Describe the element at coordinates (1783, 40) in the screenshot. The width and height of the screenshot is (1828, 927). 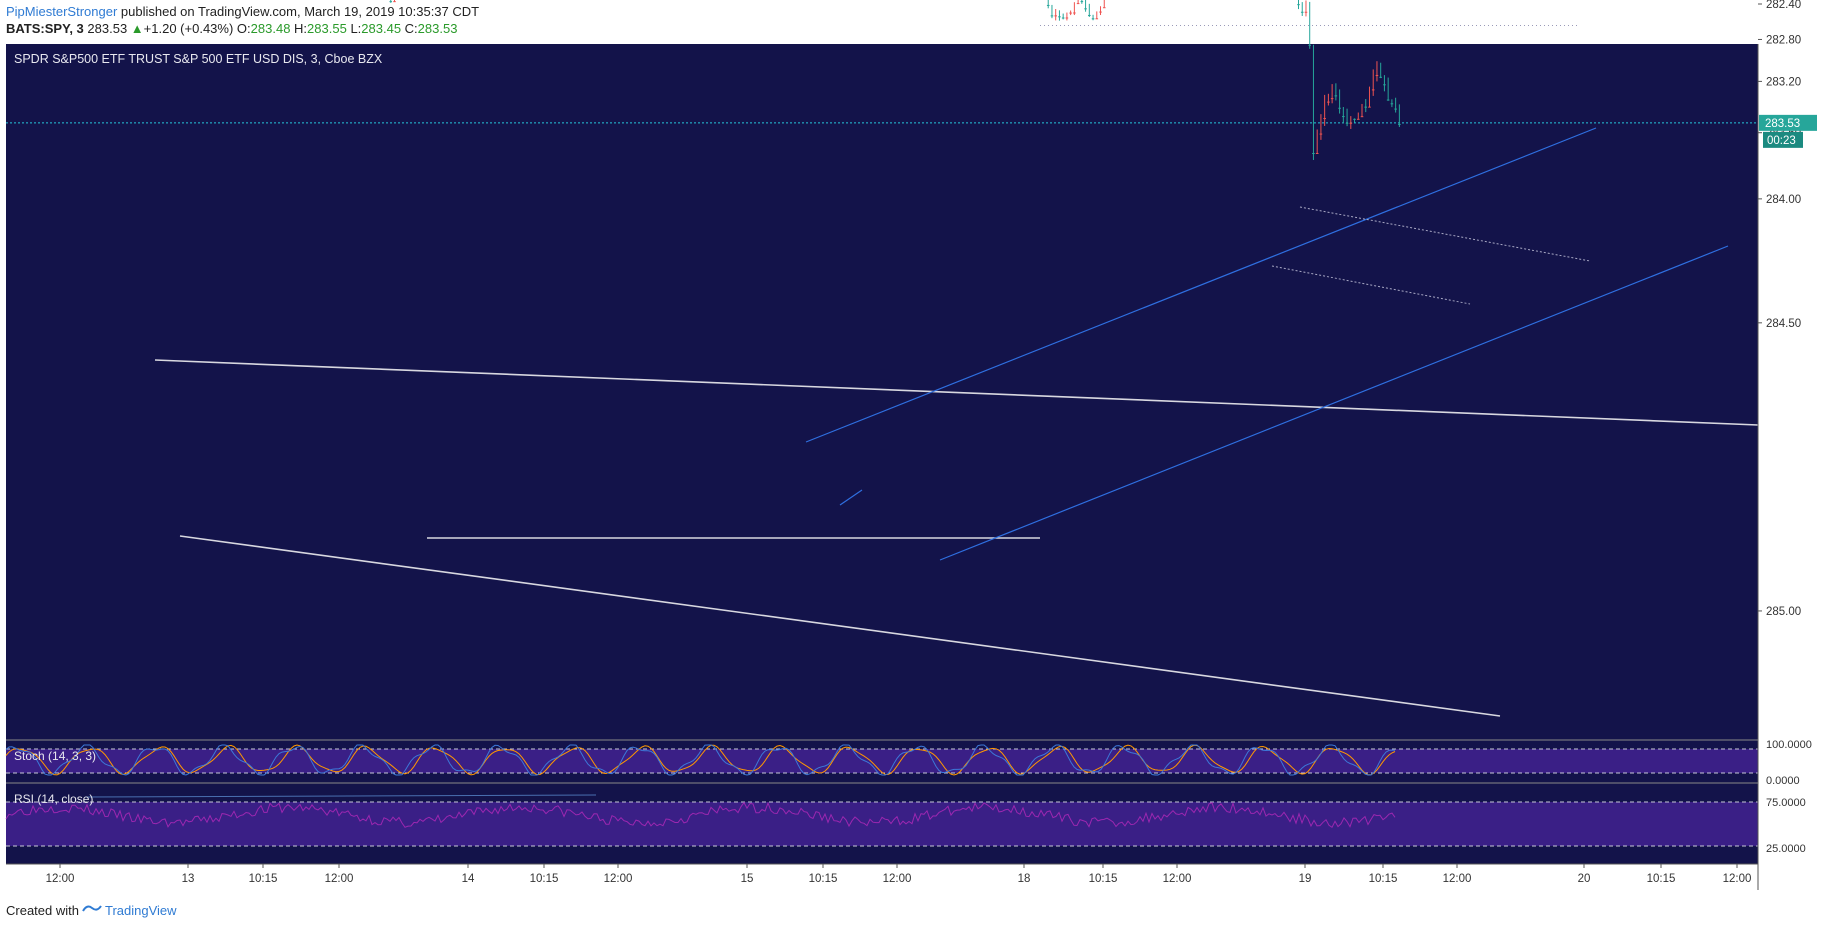
I see `price-tick-label: 282.80` at that location.